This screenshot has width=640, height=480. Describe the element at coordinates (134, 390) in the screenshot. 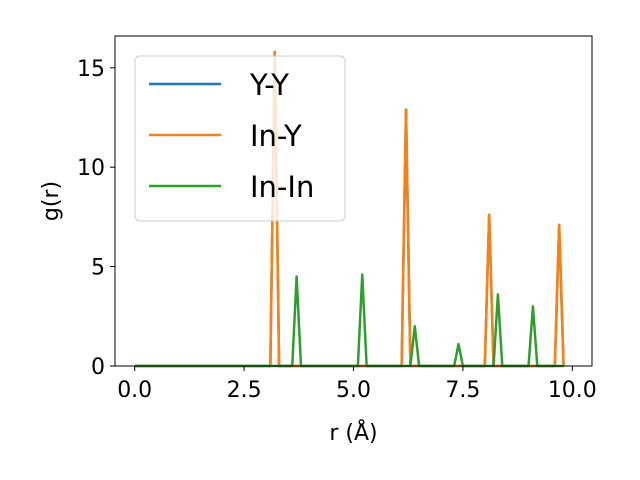

I see `x-tick-label: 0.0` at that location.